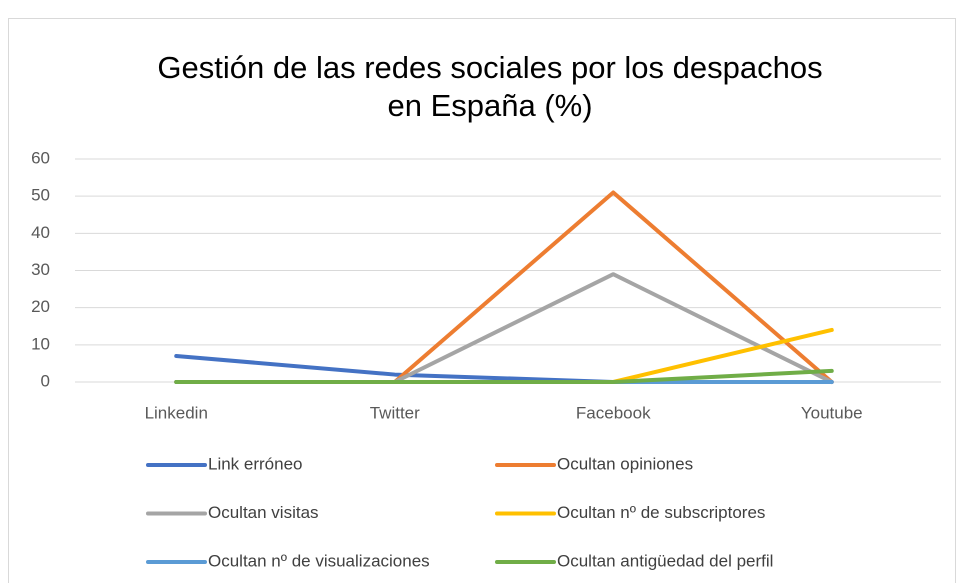 This screenshot has height=583, width=957. Describe the element at coordinates (319, 560) in the screenshot. I see `legend-label: Ocultan nº de visualizaciones` at that location.